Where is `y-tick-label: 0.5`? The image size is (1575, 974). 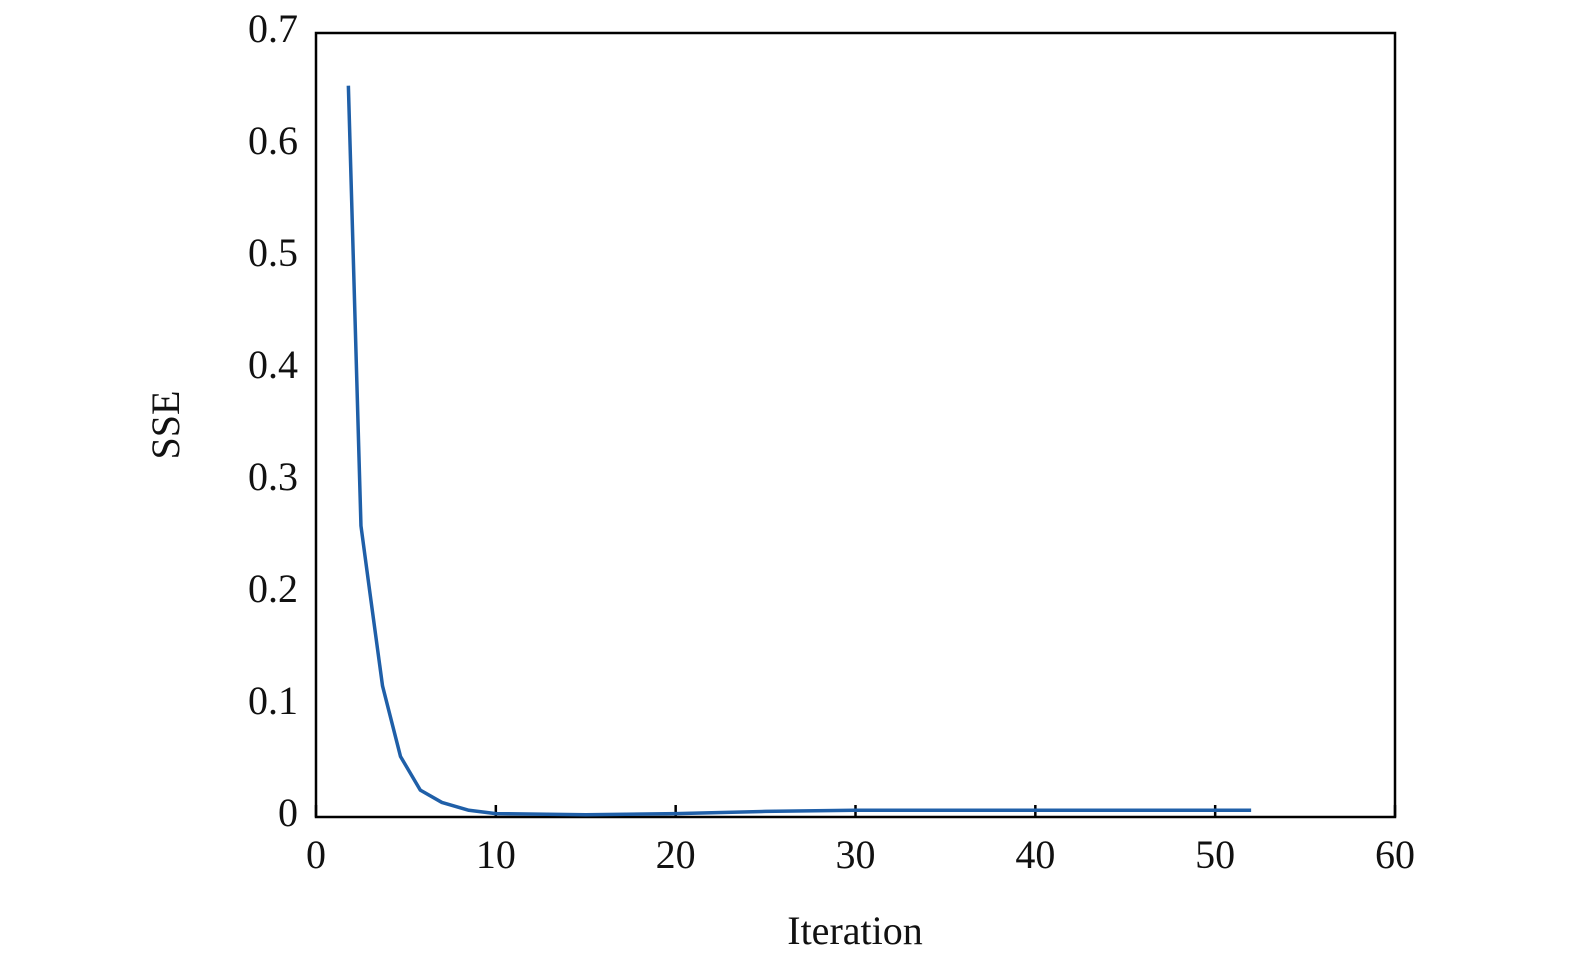 y-tick-label: 0.5 is located at coordinates (273, 252).